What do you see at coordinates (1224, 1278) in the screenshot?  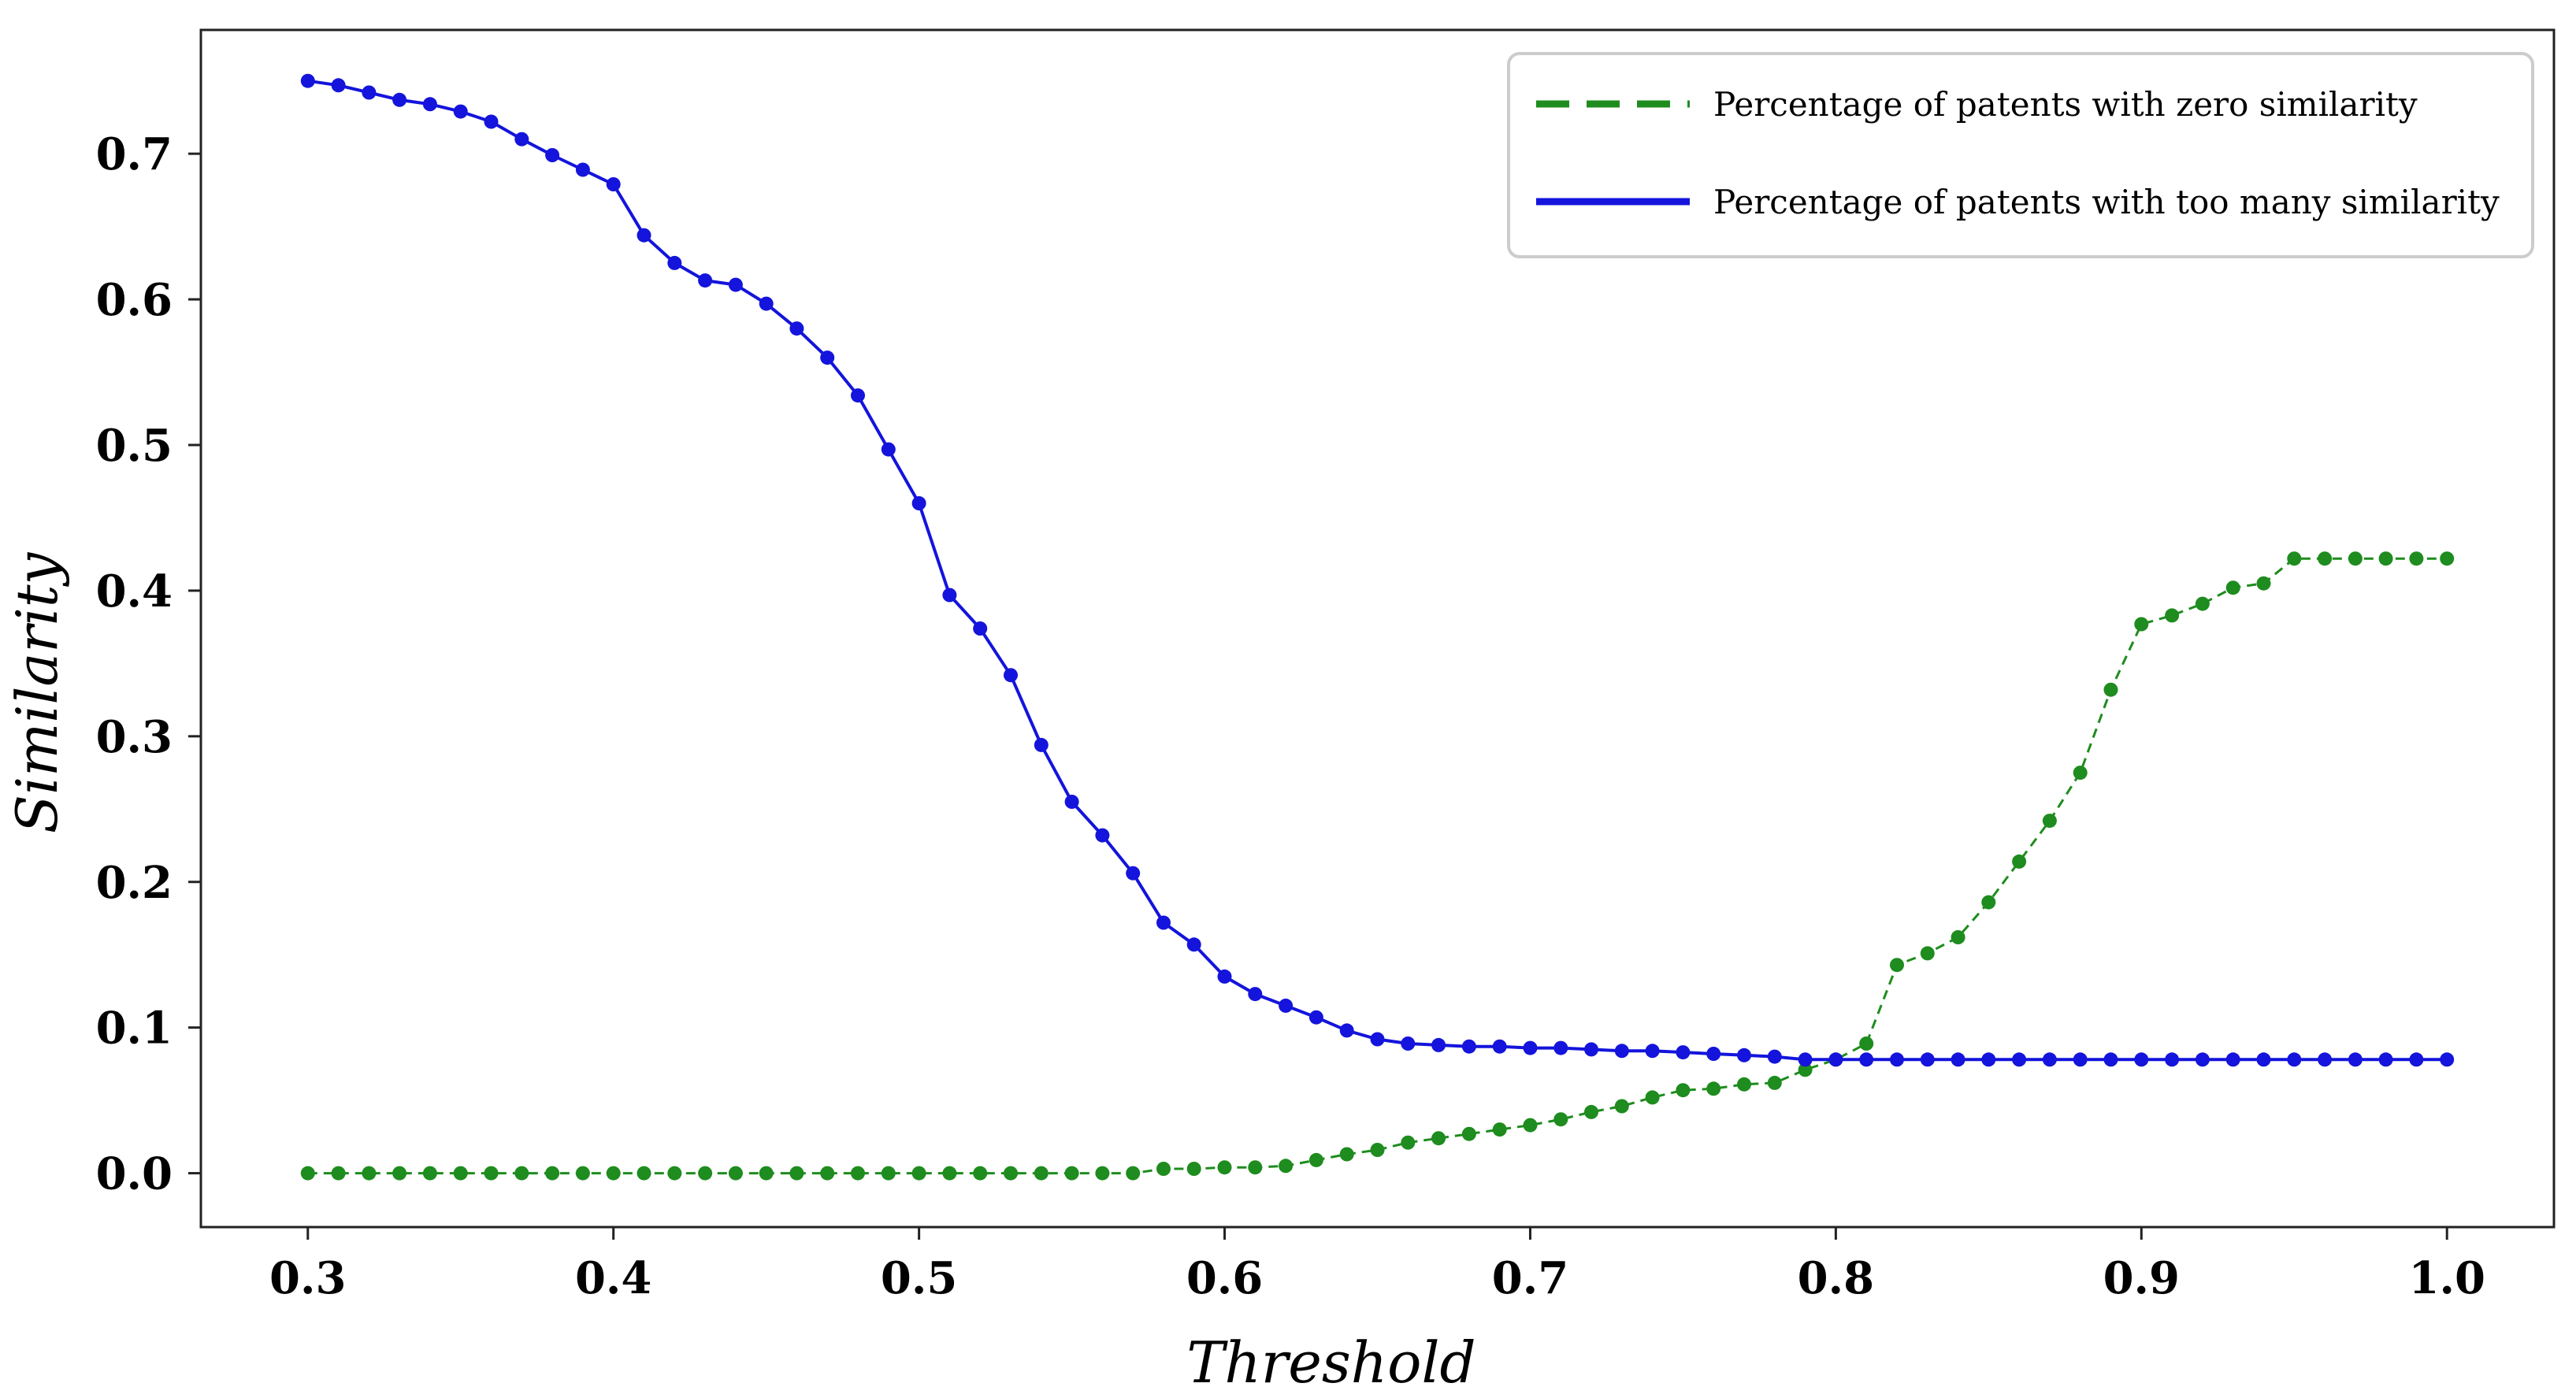 I see `x-tick-label: 0.6` at bounding box center [1224, 1278].